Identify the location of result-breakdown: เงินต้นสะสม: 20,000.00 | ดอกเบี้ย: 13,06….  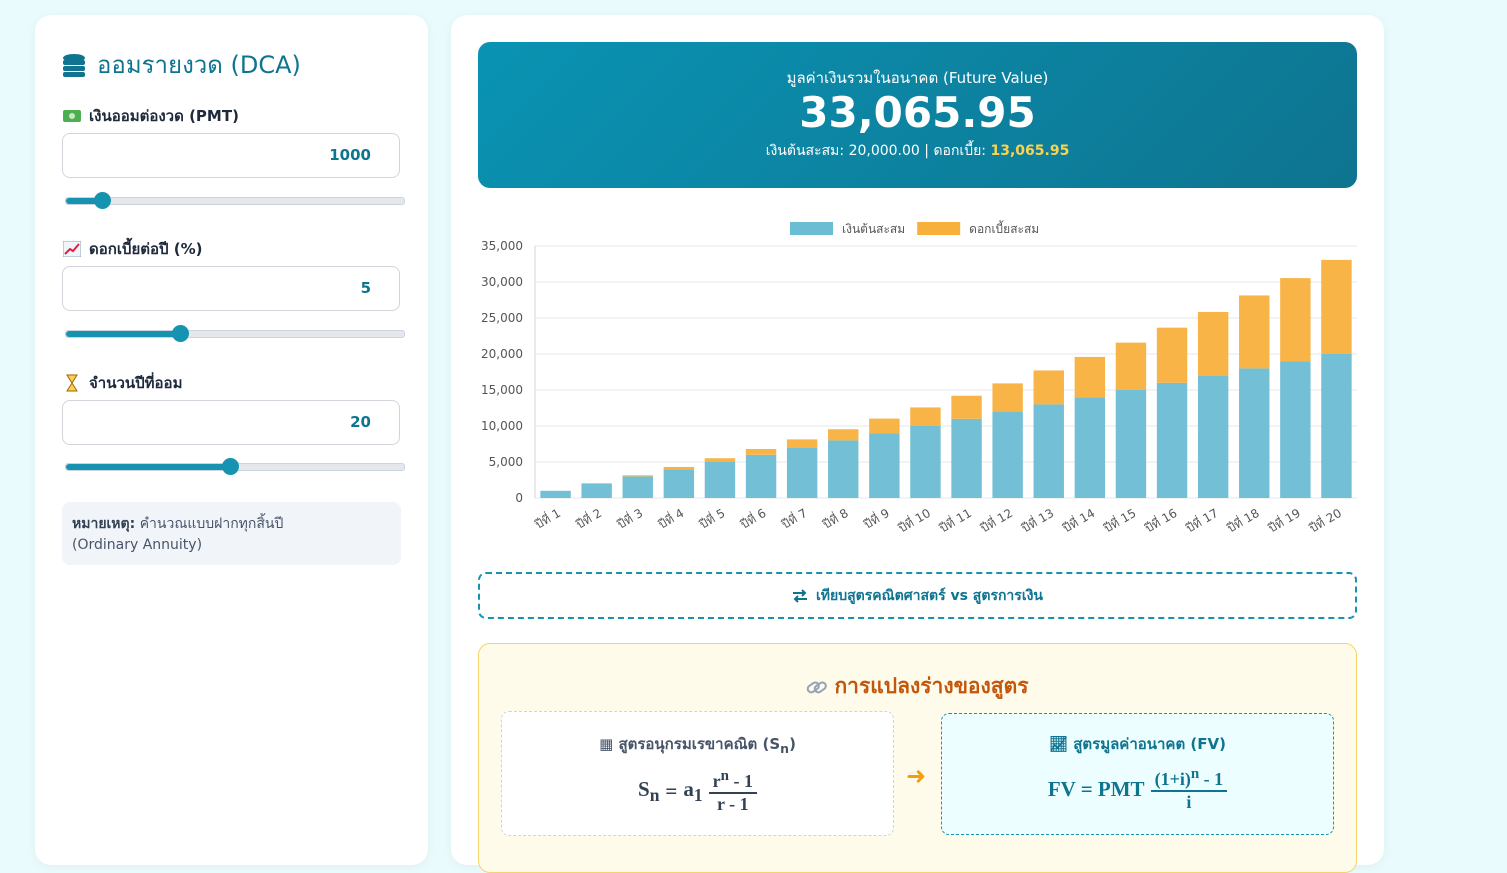
(917, 151).